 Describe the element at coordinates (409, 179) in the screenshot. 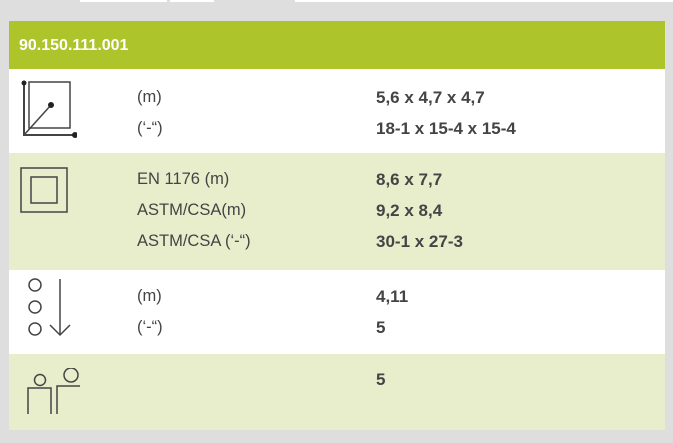

I see `value: 8,6 x 7,7` at that location.